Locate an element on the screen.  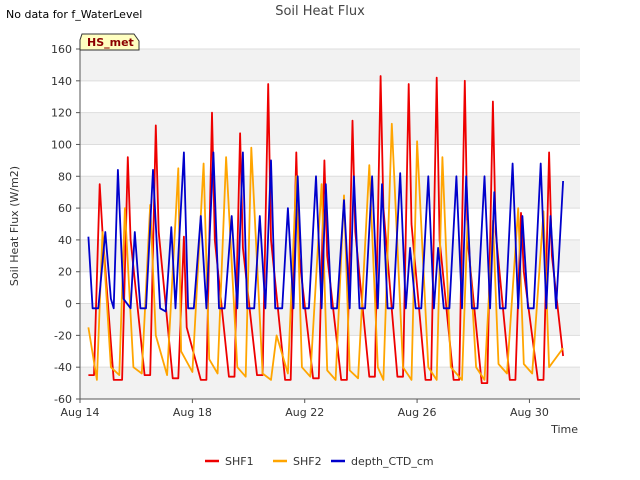
chart-title: Soil Heat Flux is located at coordinates (320, 11).